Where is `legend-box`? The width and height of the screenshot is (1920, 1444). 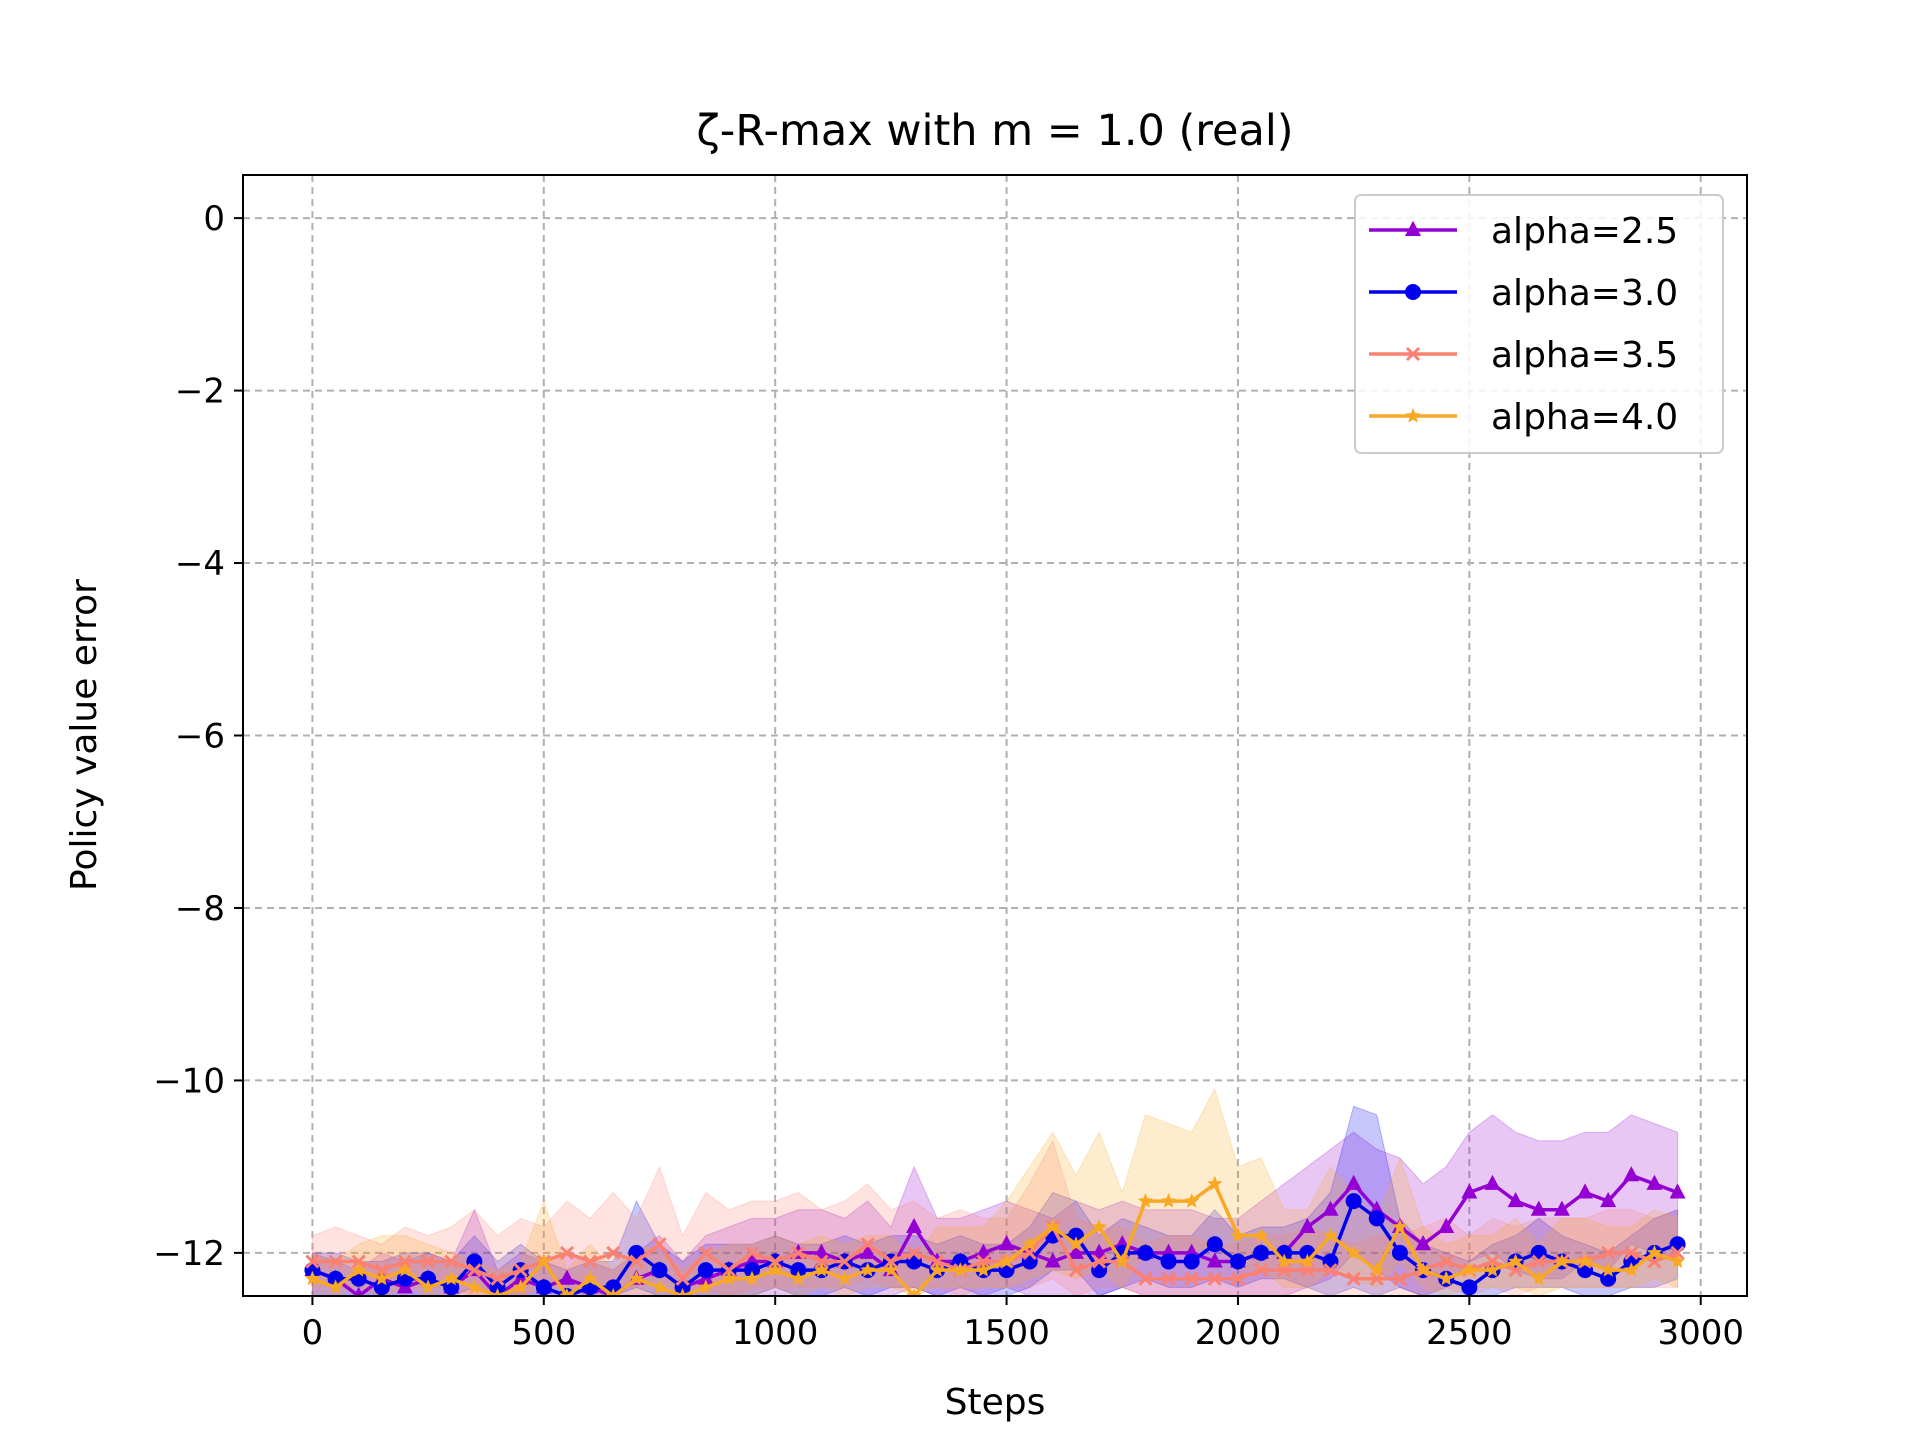 legend-box is located at coordinates (1539, 324).